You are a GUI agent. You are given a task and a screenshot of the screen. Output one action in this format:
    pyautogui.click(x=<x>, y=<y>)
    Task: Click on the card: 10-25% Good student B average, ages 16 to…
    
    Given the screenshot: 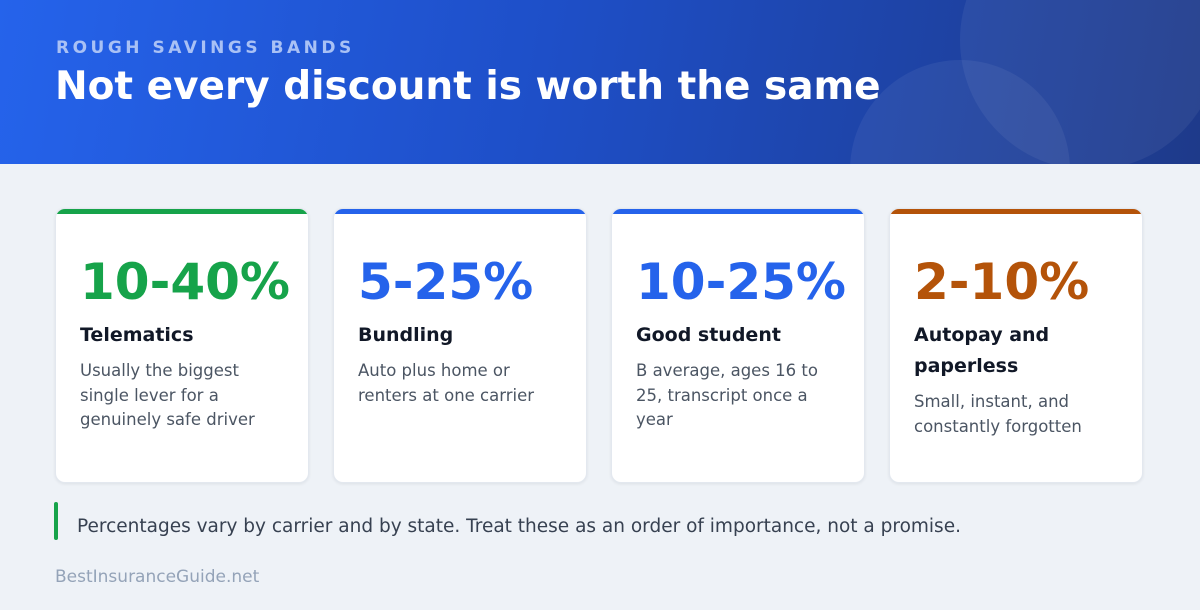 What is the action you would take?
    pyautogui.click(x=738, y=345)
    